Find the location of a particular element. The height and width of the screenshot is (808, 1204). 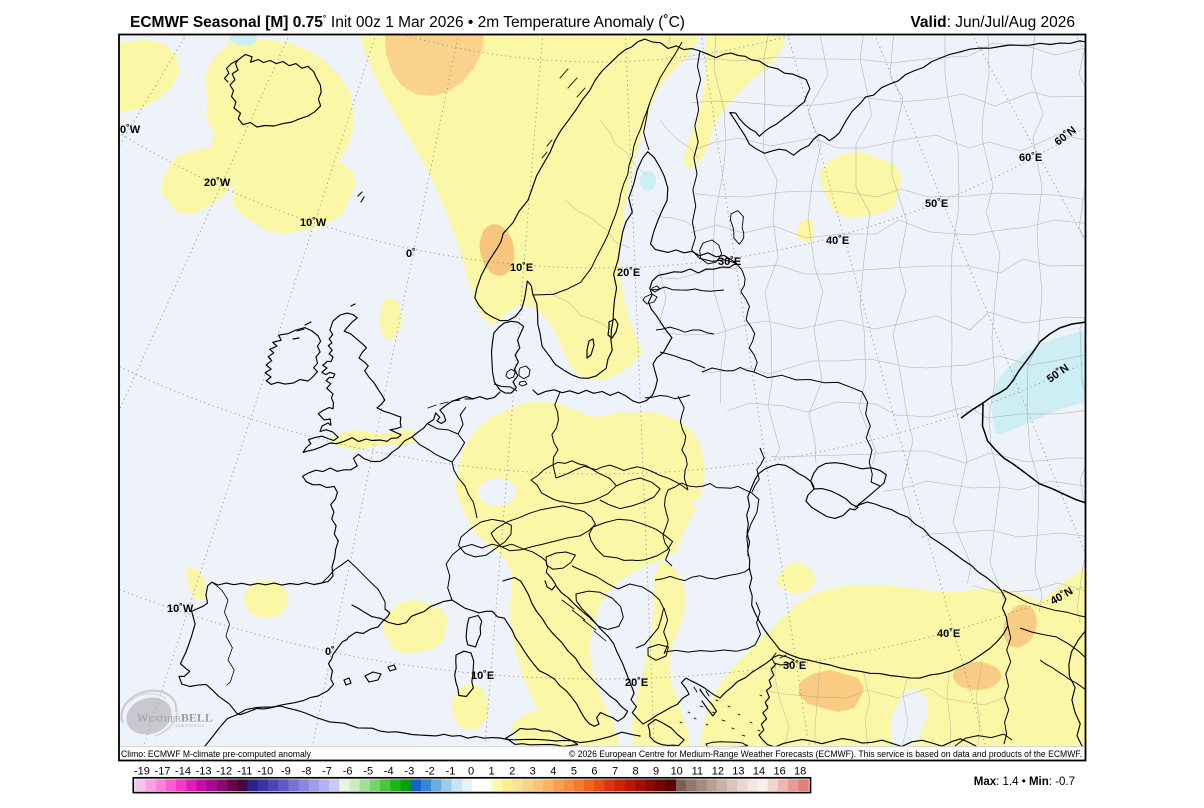

svg-text: 20˚W is located at coordinates (217, 183).